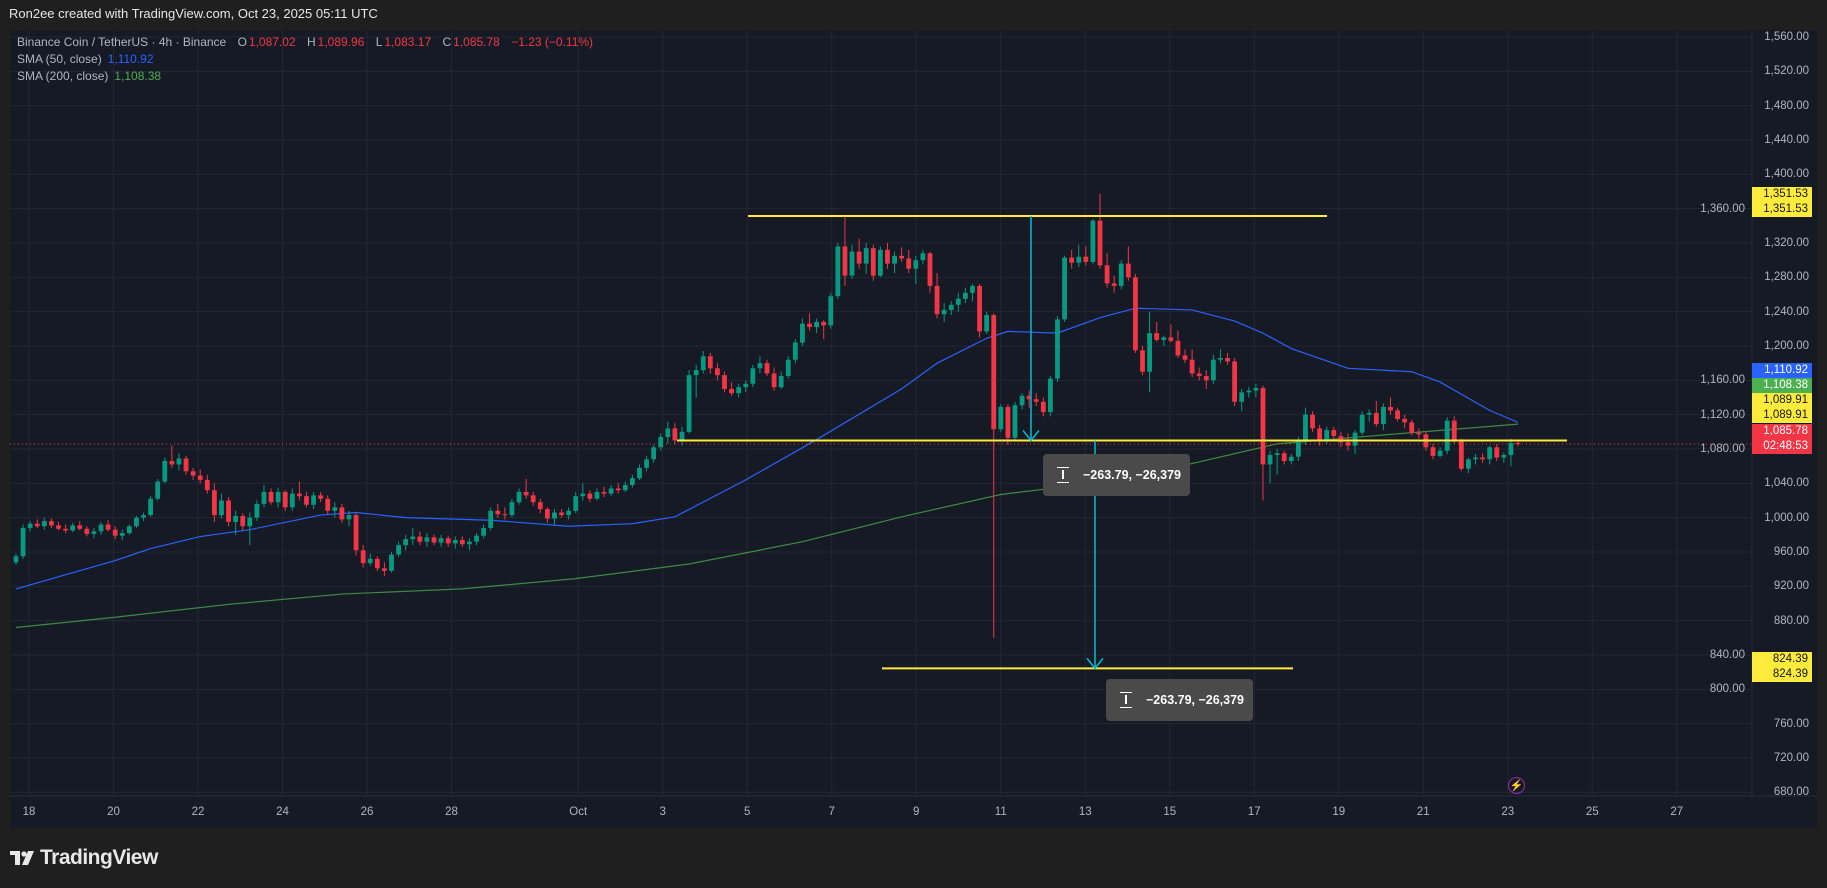  I want to click on price-tick-label: 1,400.00, so click(1786, 174).